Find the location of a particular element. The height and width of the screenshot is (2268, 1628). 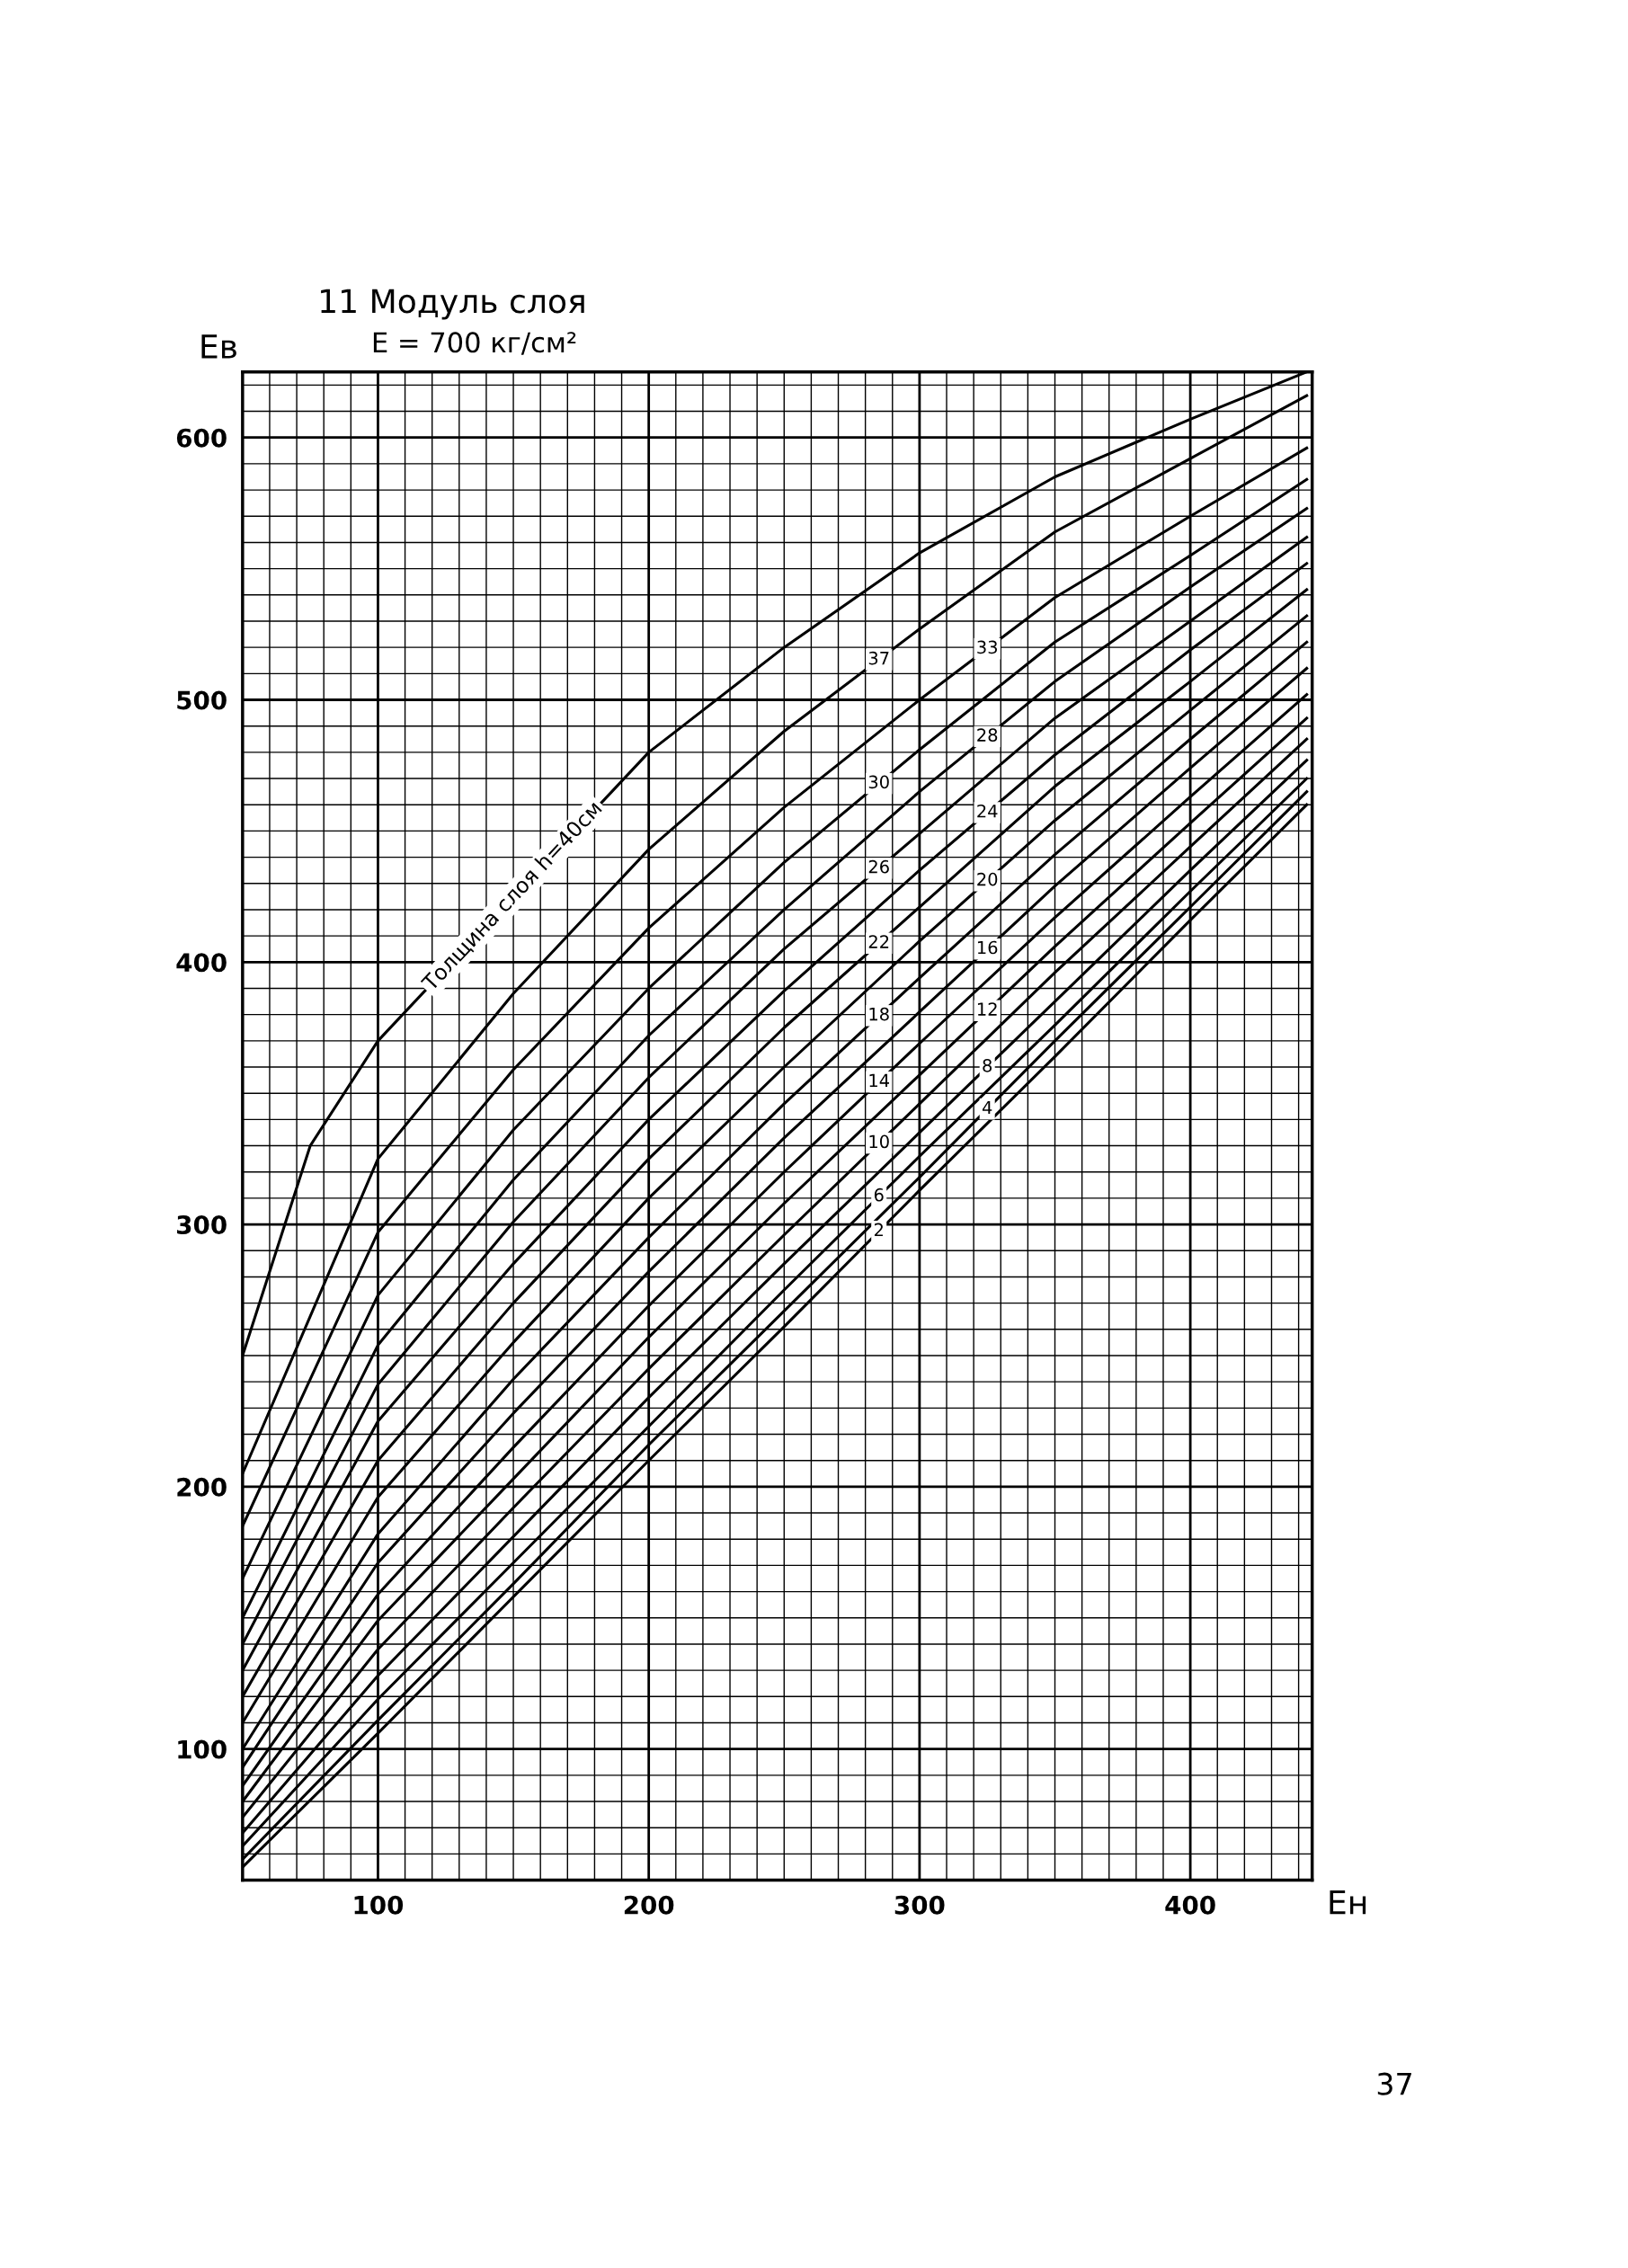

chart-title: 11 Модуль слоя is located at coordinates (452, 304).